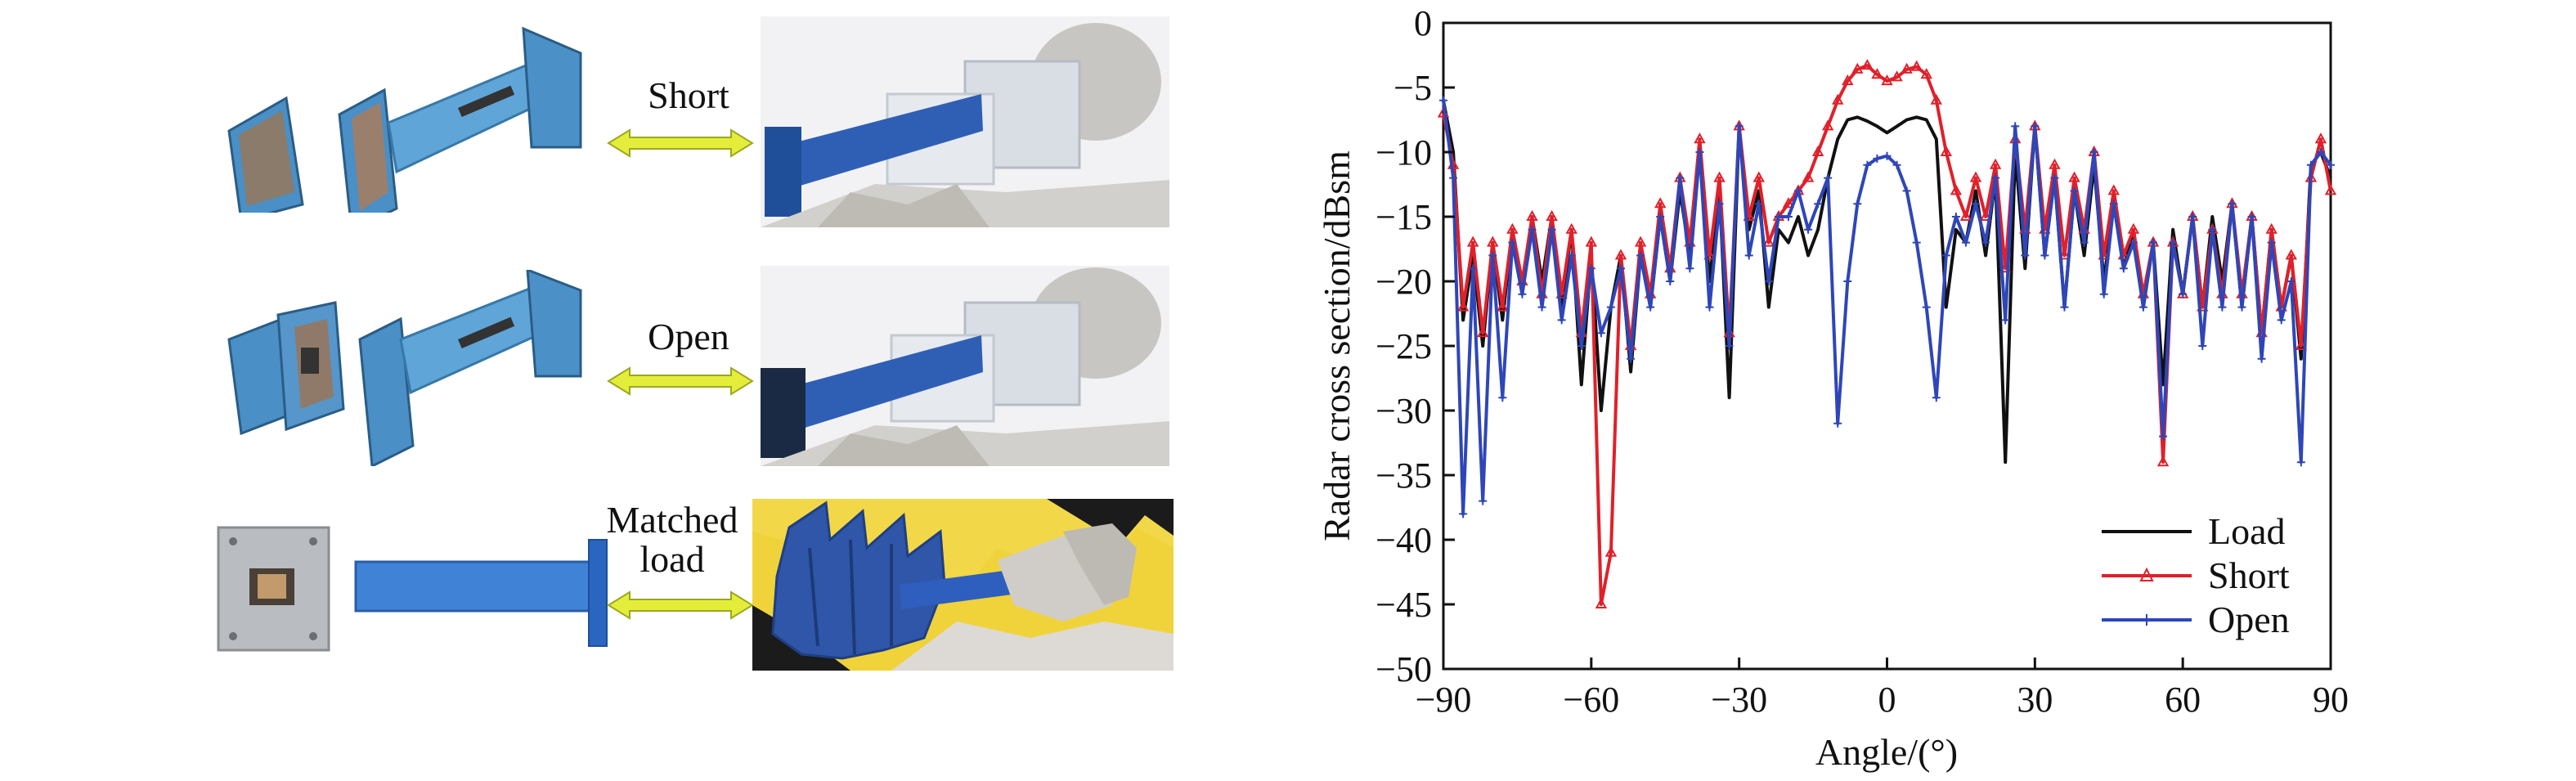  I want to click on x-tick-label: 0, so click(1887, 700).